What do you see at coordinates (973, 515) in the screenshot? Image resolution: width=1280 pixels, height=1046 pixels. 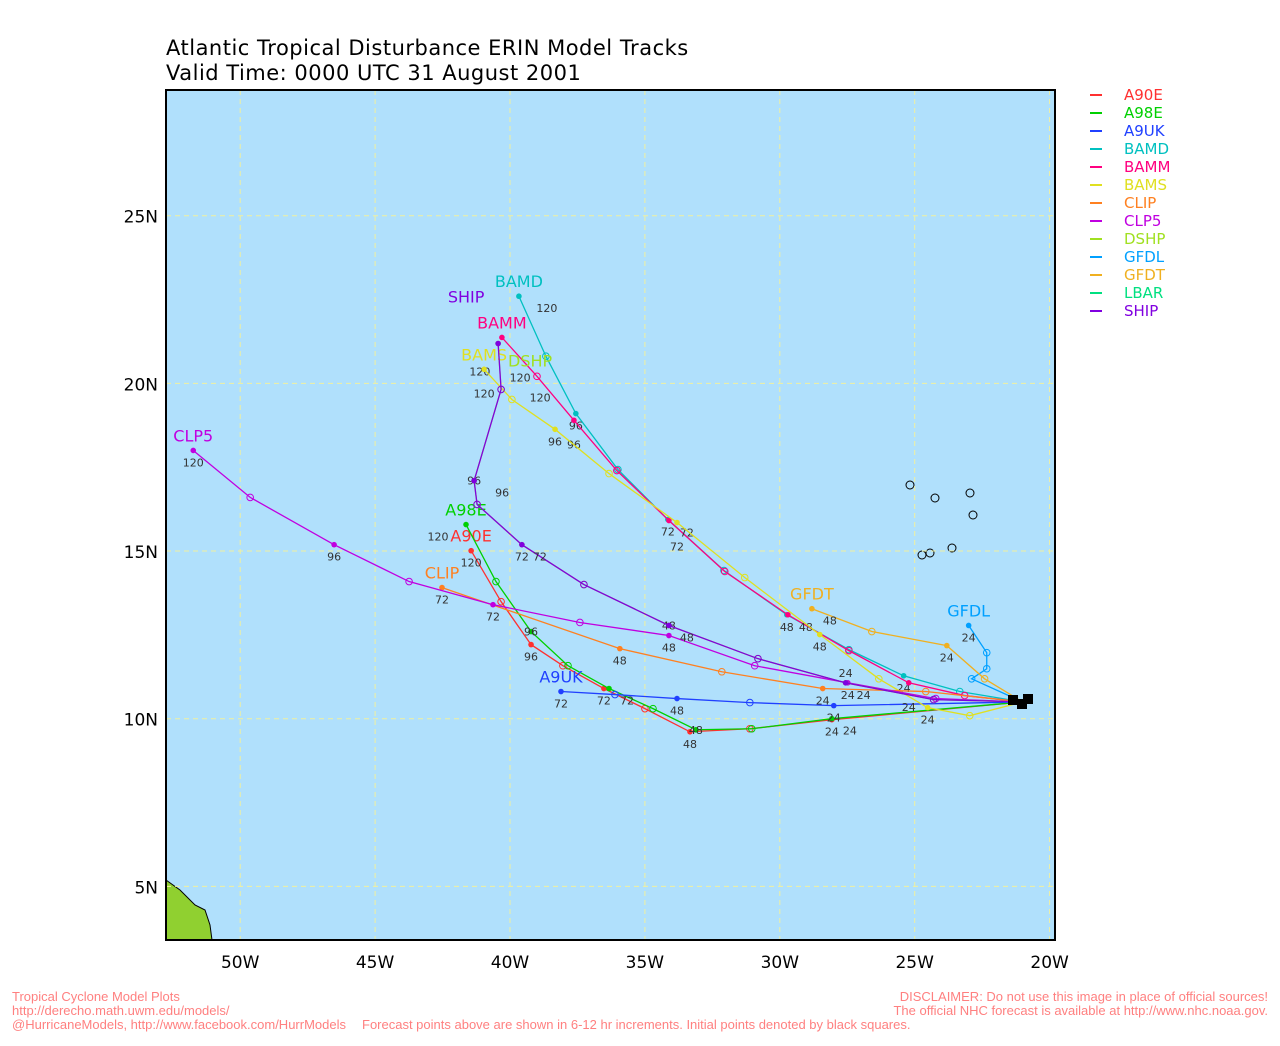 I see `island-cape-verde` at bounding box center [973, 515].